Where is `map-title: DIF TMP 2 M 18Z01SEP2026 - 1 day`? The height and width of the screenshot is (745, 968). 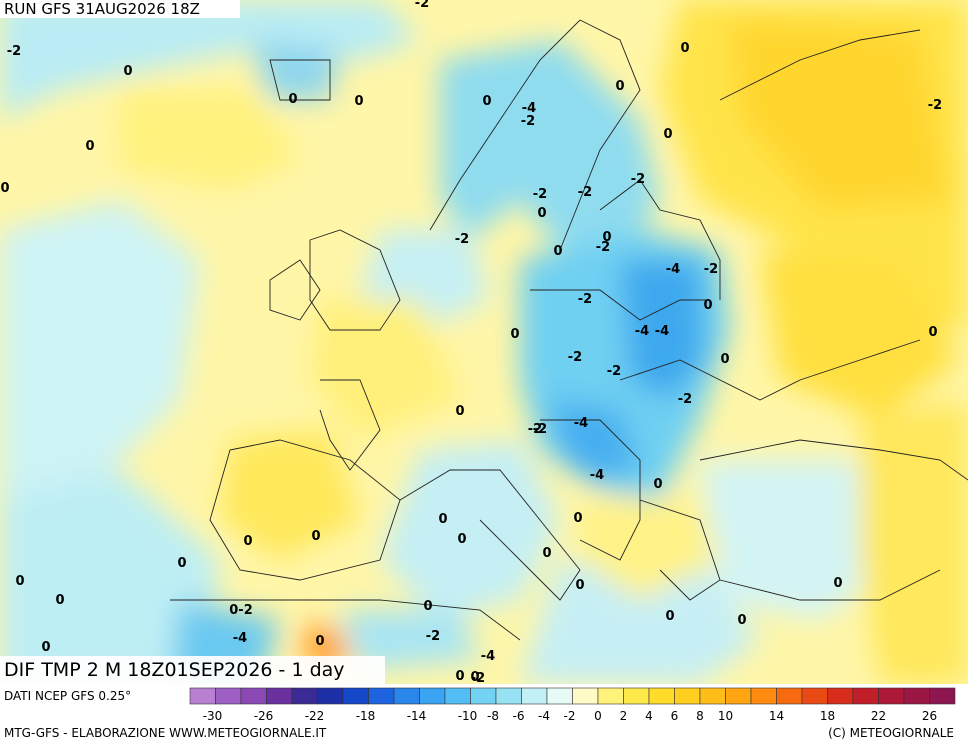 map-title: DIF TMP 2 M 18Z01SEP2026 - 1 day is located at coordinates (192, 670).